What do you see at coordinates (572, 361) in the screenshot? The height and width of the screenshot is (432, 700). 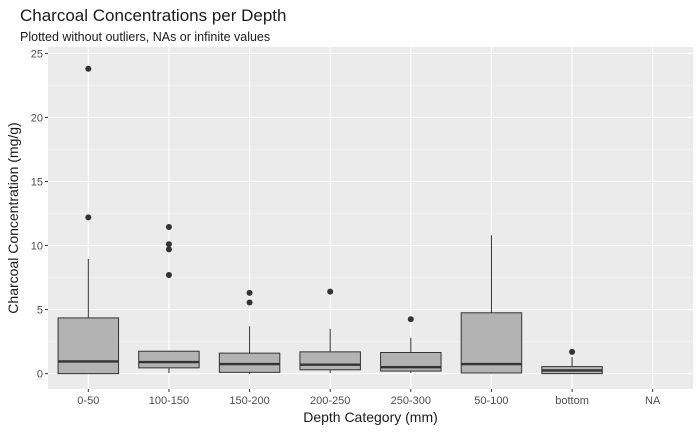 I see `box-bottom` at bounding box center [572, 361].